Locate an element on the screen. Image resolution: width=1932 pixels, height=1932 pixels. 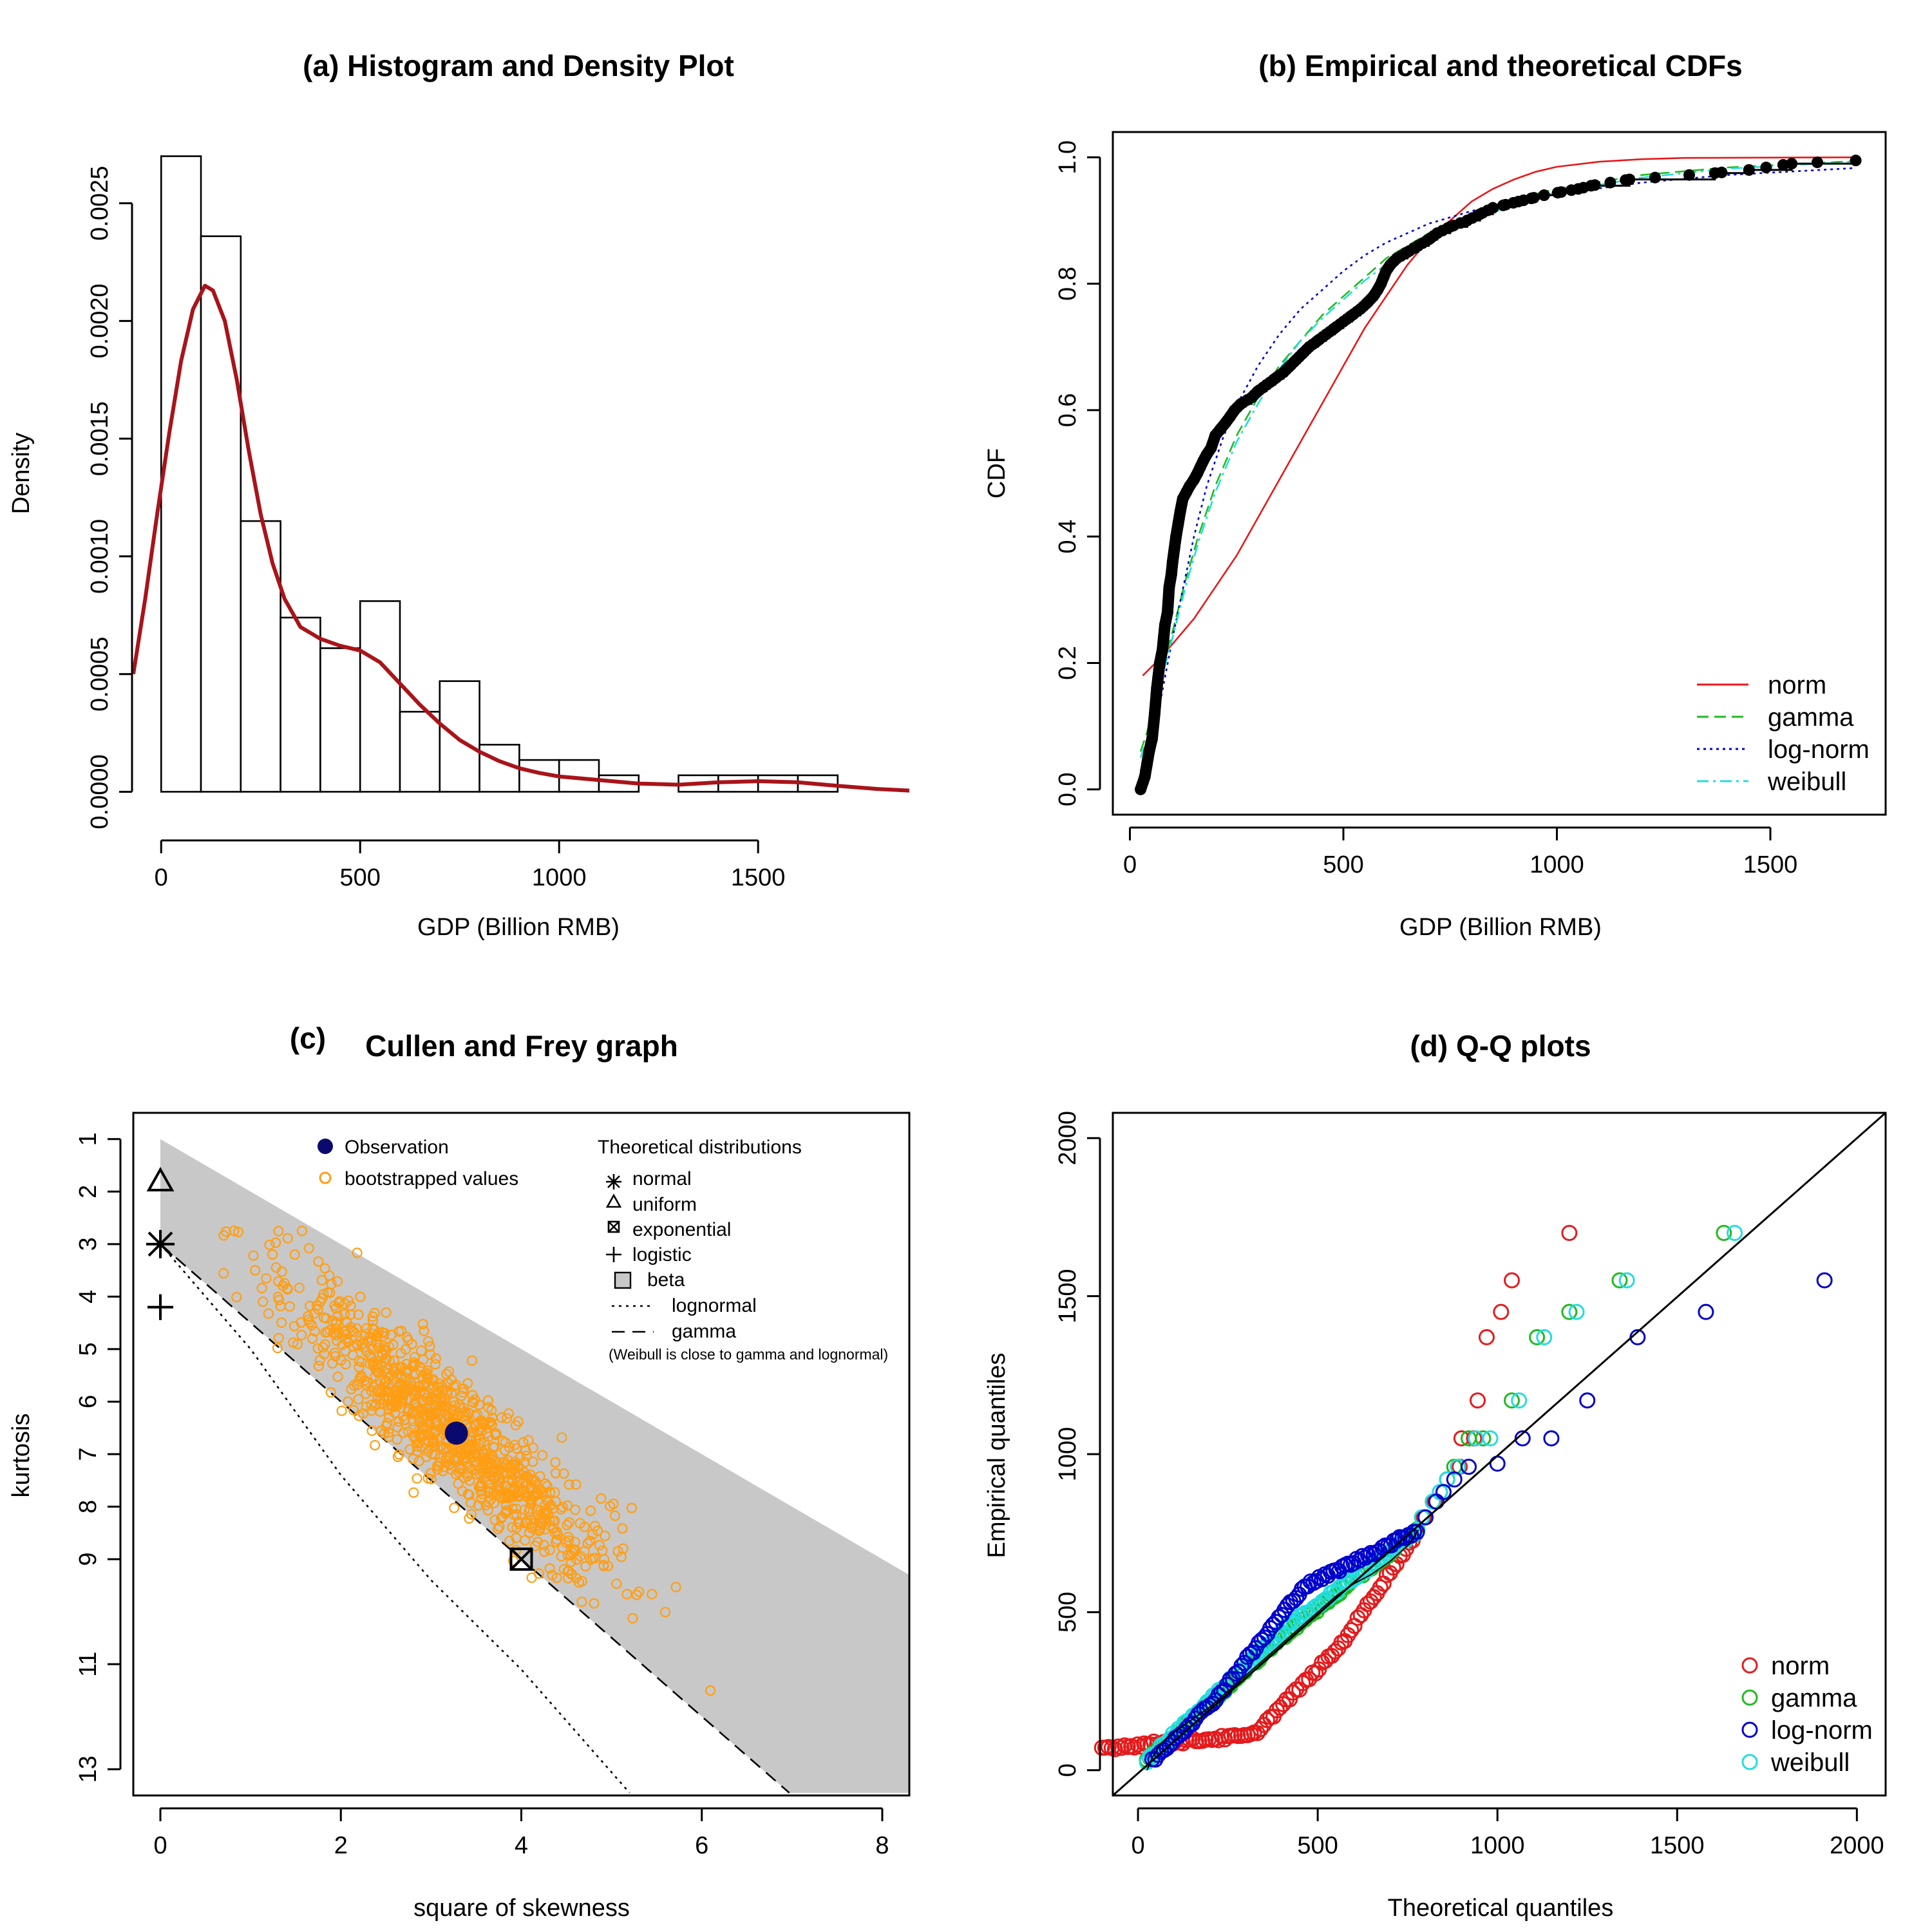
y-tick-label: 2000 is located at coordinates (1067, 1138).